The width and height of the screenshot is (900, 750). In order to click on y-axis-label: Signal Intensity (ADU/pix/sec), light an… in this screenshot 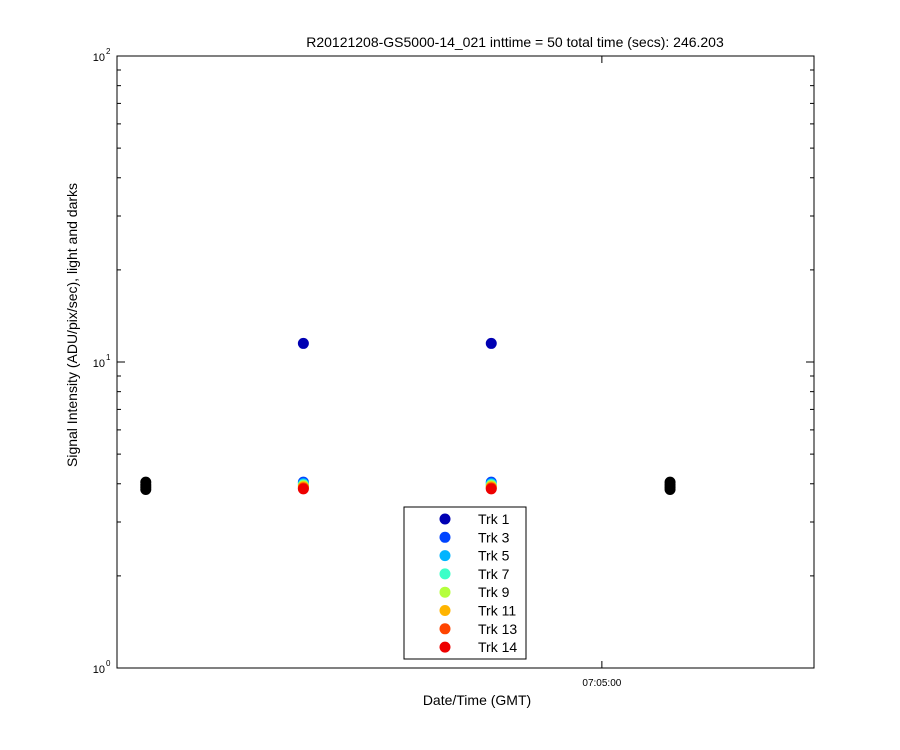, I will do `click(72, 325)`.